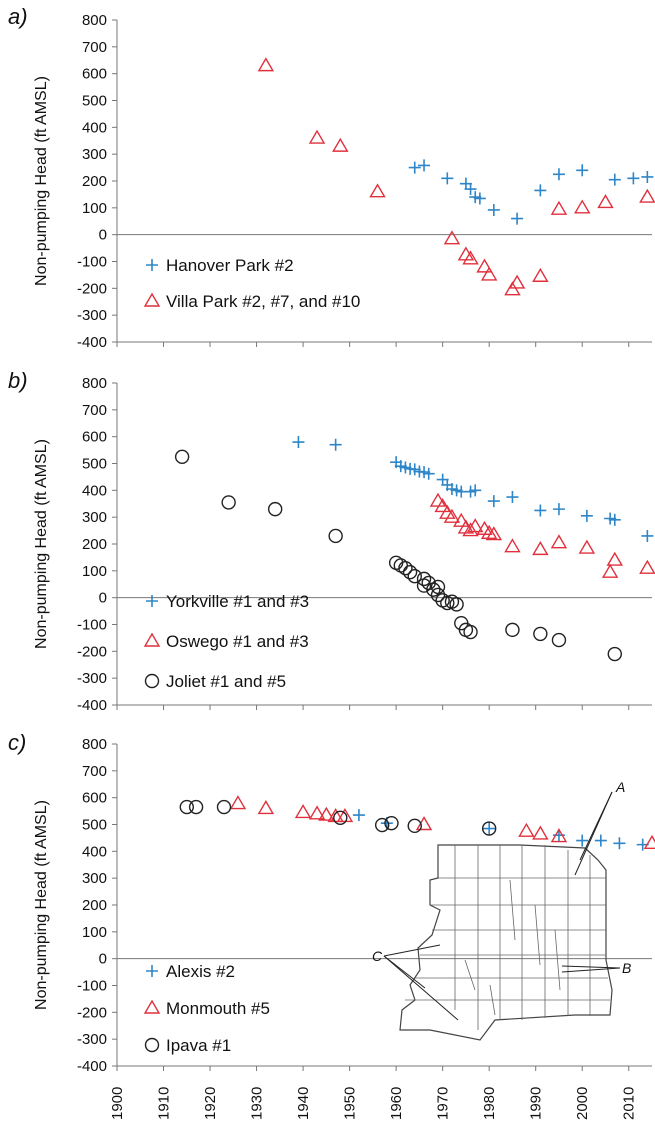 The height and width of the screenshot is (1128, 655). I want to click on legend-entry: Villa Park #2, #7, and #10, so click(263, 301).